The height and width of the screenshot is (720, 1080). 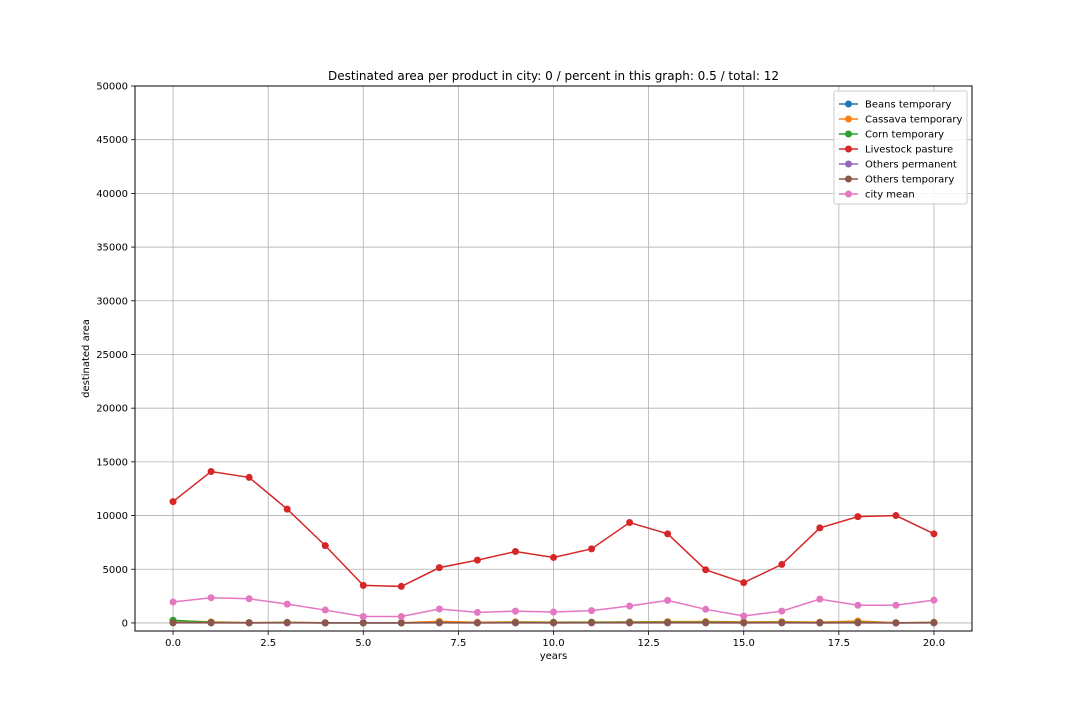 What do you see at coordinates (896, 180) in the screenshot?
I see `legend-item: Others temporary` at bounding box center [896, 180].